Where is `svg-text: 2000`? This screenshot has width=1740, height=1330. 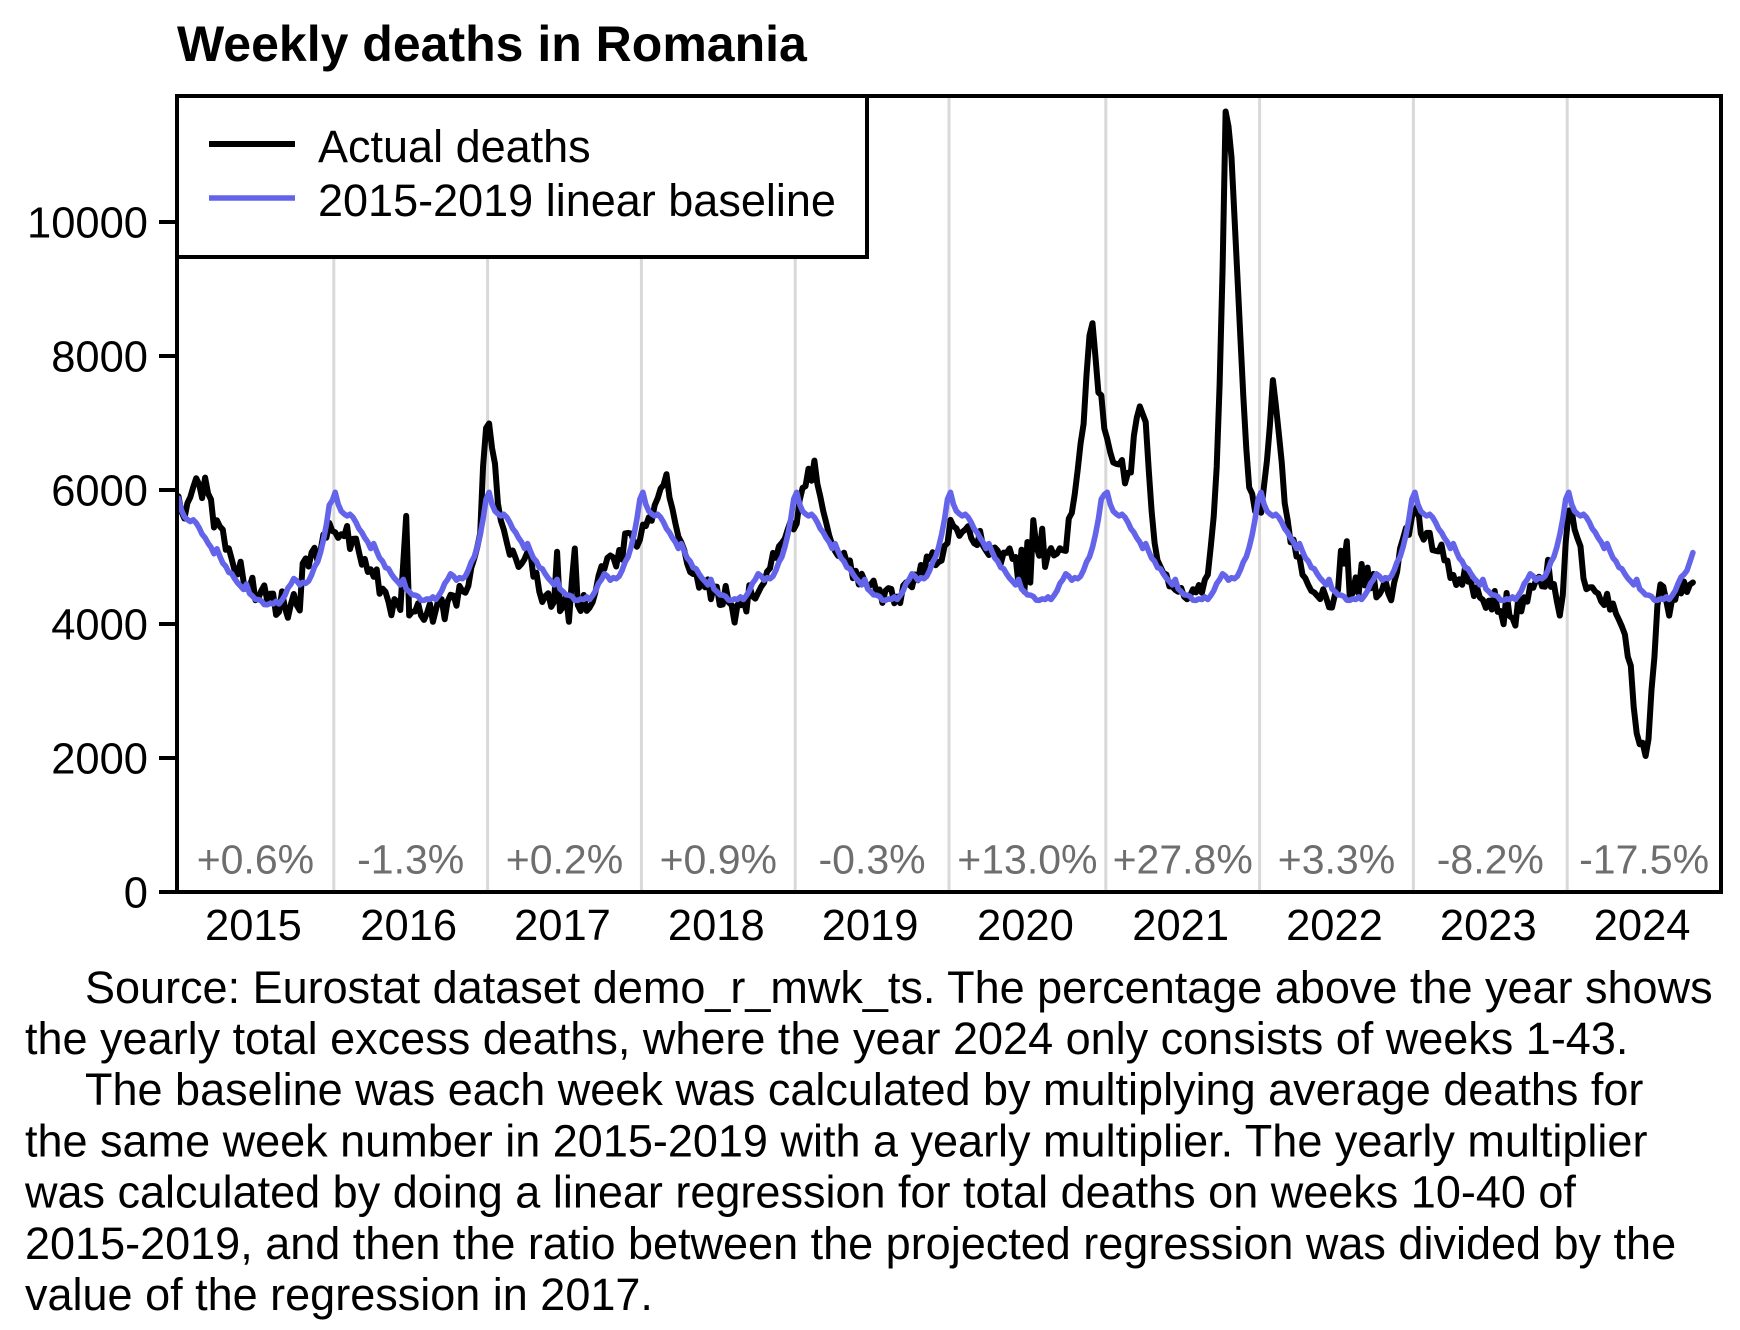
svg-text: 2000 is located at coordinates (99, 760).